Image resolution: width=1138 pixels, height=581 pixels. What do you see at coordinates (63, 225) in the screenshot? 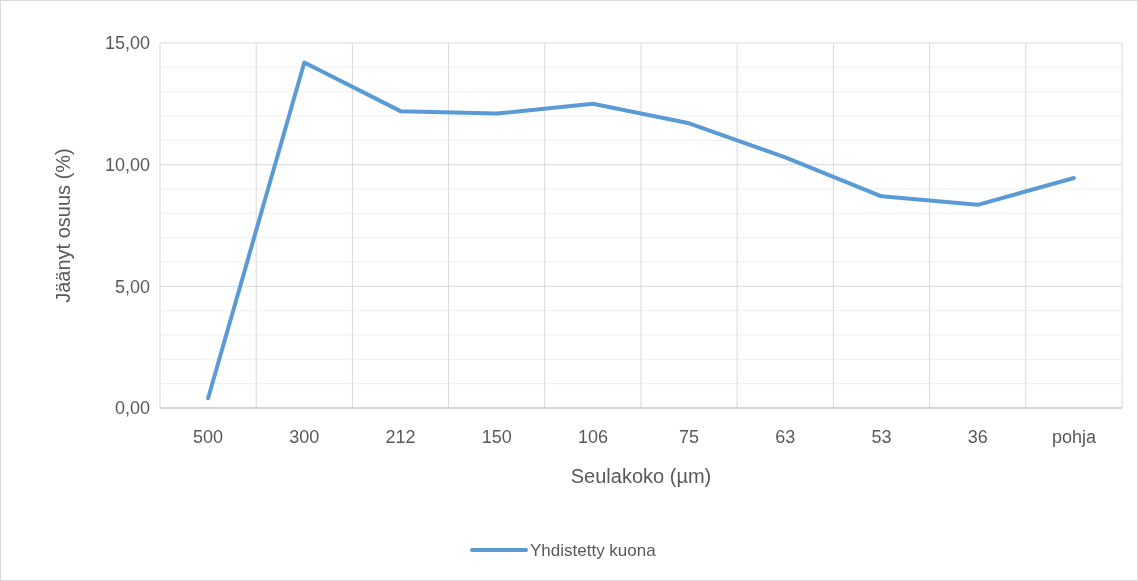
I see `y-axis-title: Jäänyt osuus (%)` at bounding box center [63, 225].